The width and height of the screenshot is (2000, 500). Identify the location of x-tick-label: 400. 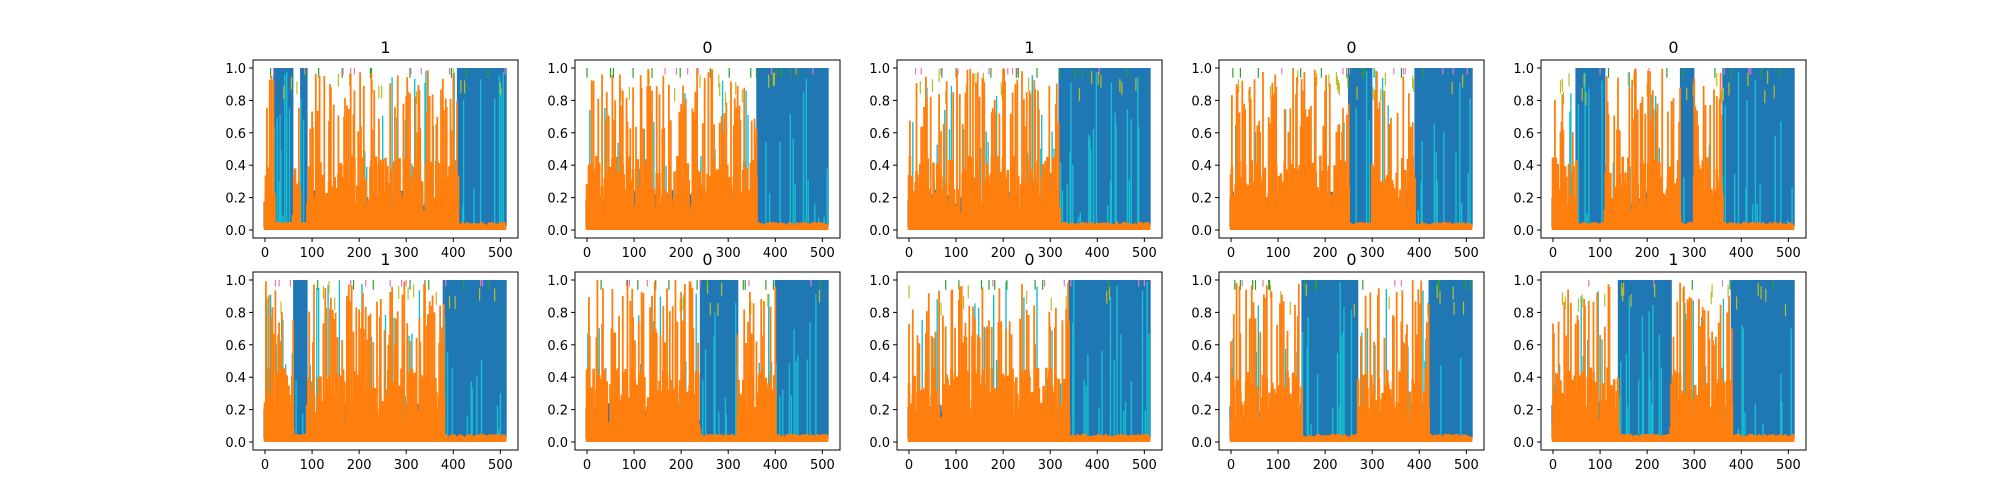
(1419, 465).